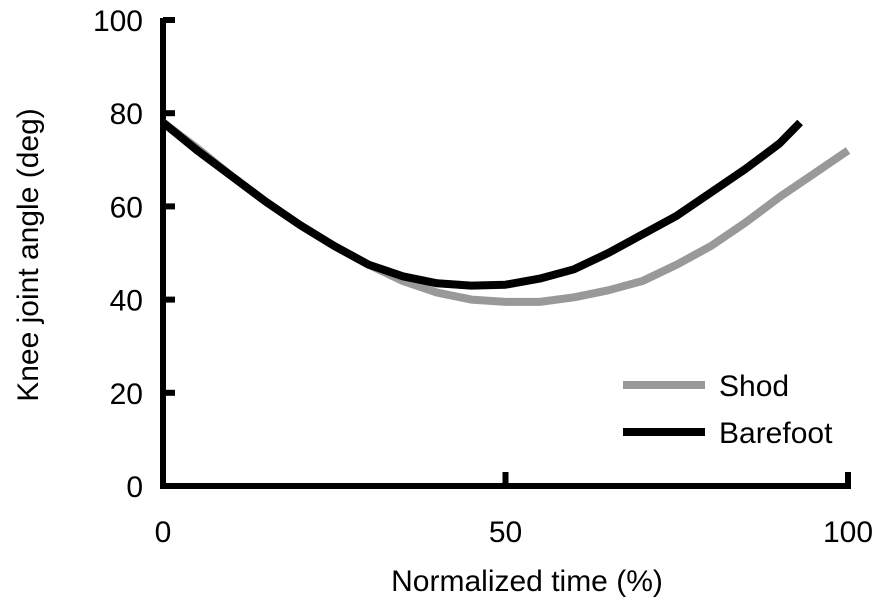  I want to click on x-tick-label: 0, so click(163, 532).